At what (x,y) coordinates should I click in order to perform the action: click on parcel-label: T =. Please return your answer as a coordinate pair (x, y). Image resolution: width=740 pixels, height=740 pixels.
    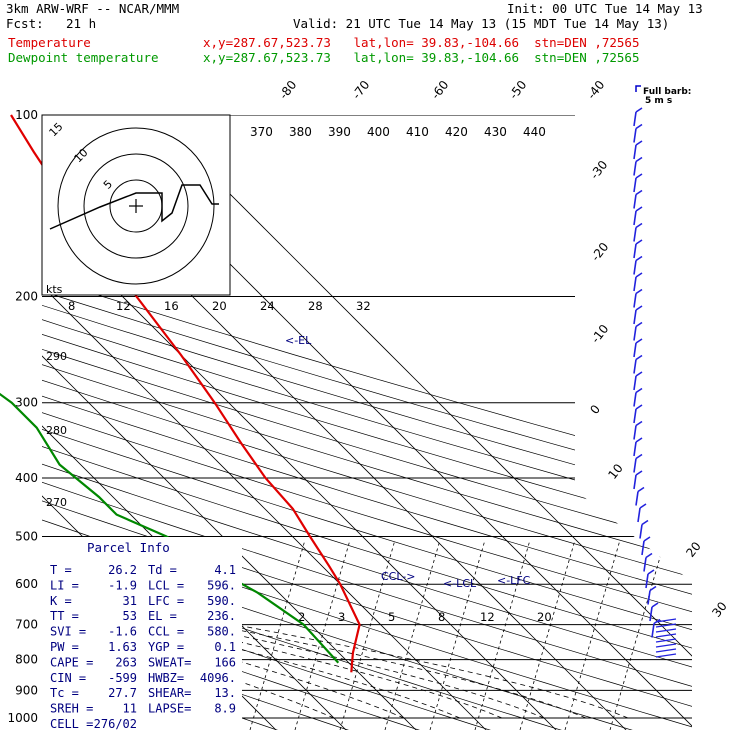
    Looking at the image, I should click on (61, 570).